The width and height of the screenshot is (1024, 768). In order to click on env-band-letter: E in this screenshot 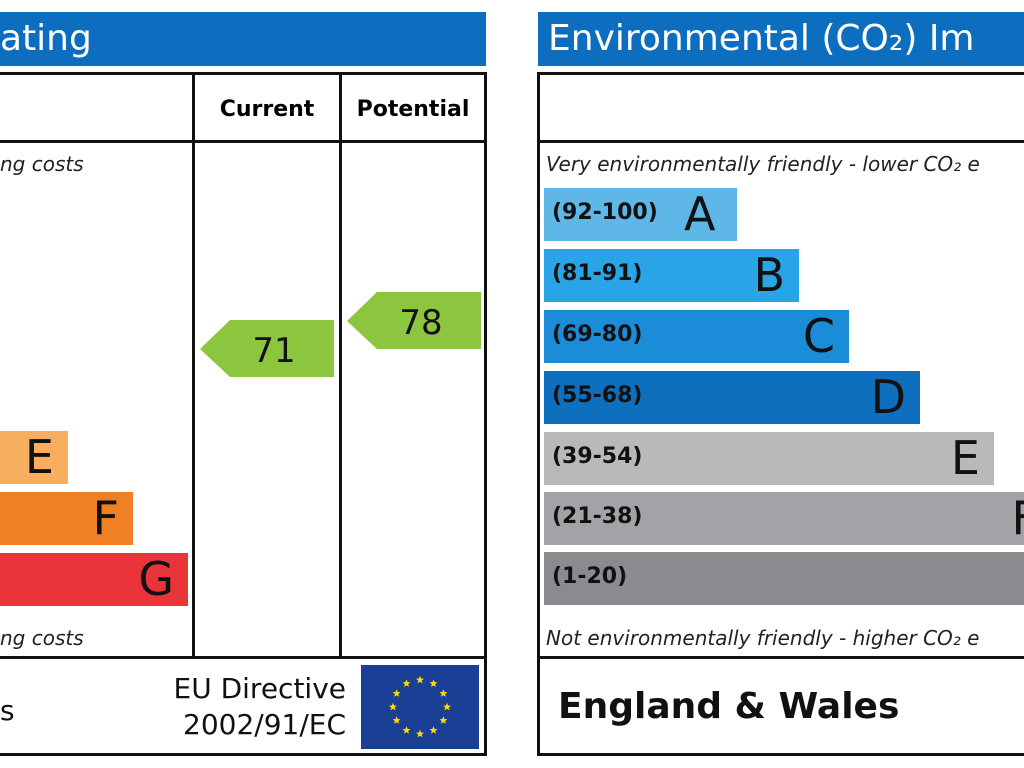, I will do `click(965, 458)`.